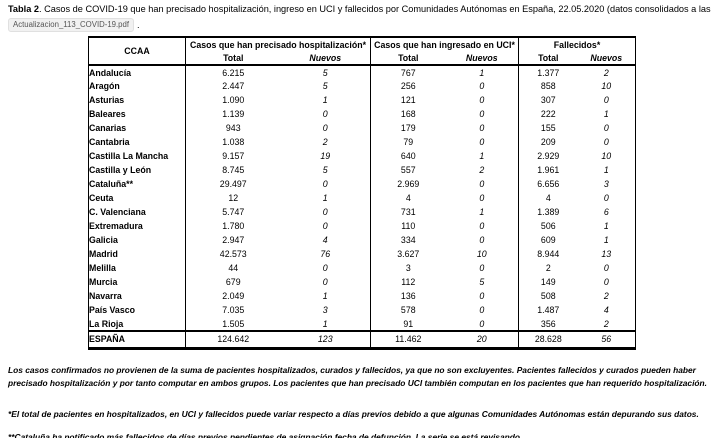 The image size is (720, 438). Describe the element at coordinates (606, 310) in the screenshot. I see `cell-fallecidos-nuevos: 4` at that location.